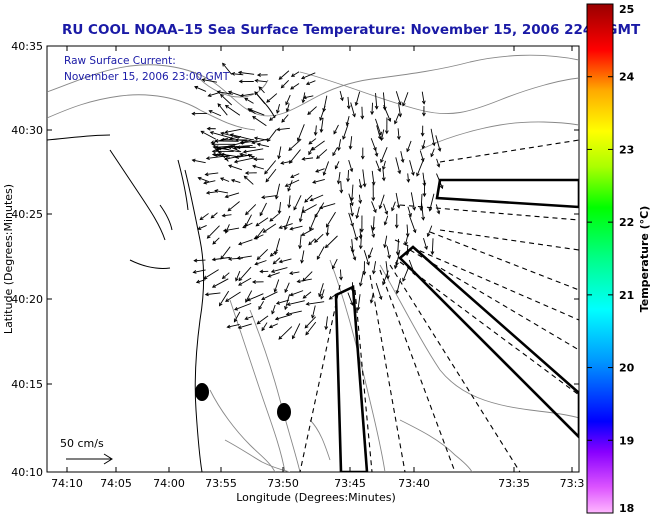 The image size is (651, 518). Describe the element at coordinates (27, 472) in the screenshot. I see `y-tick-label: 40:10` at that location.